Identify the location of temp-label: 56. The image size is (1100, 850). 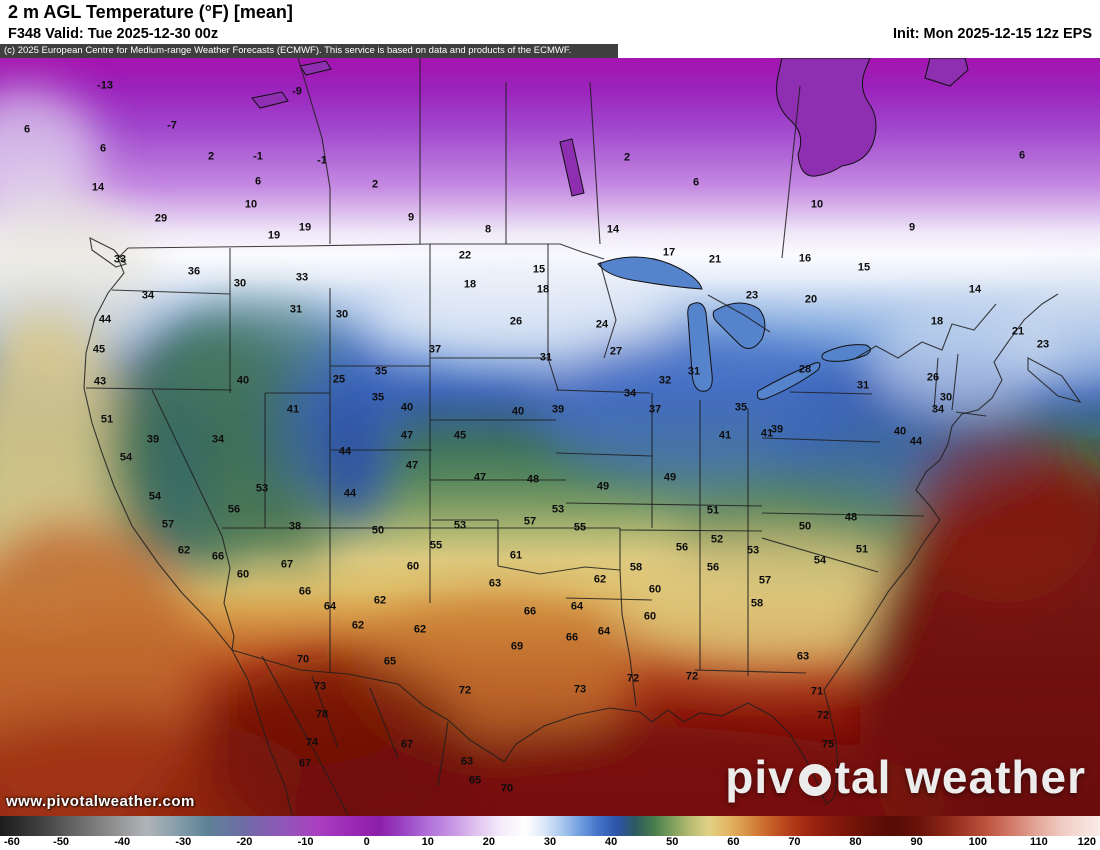
(682, 547).